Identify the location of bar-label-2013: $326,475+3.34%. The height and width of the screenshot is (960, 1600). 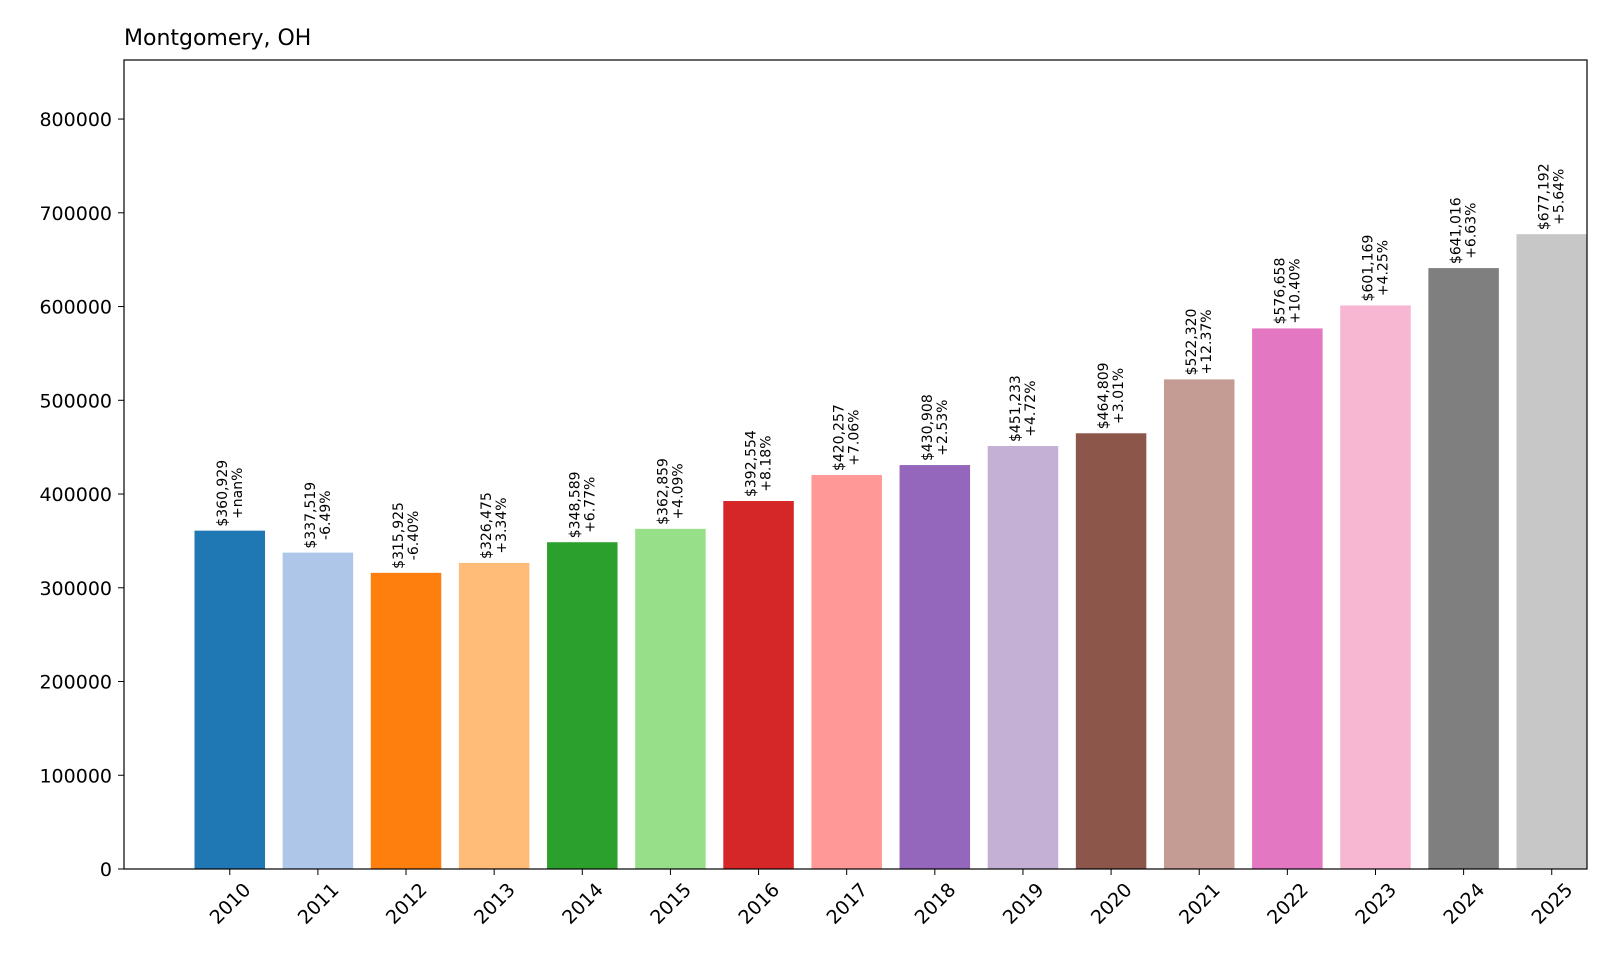
(494, 525).